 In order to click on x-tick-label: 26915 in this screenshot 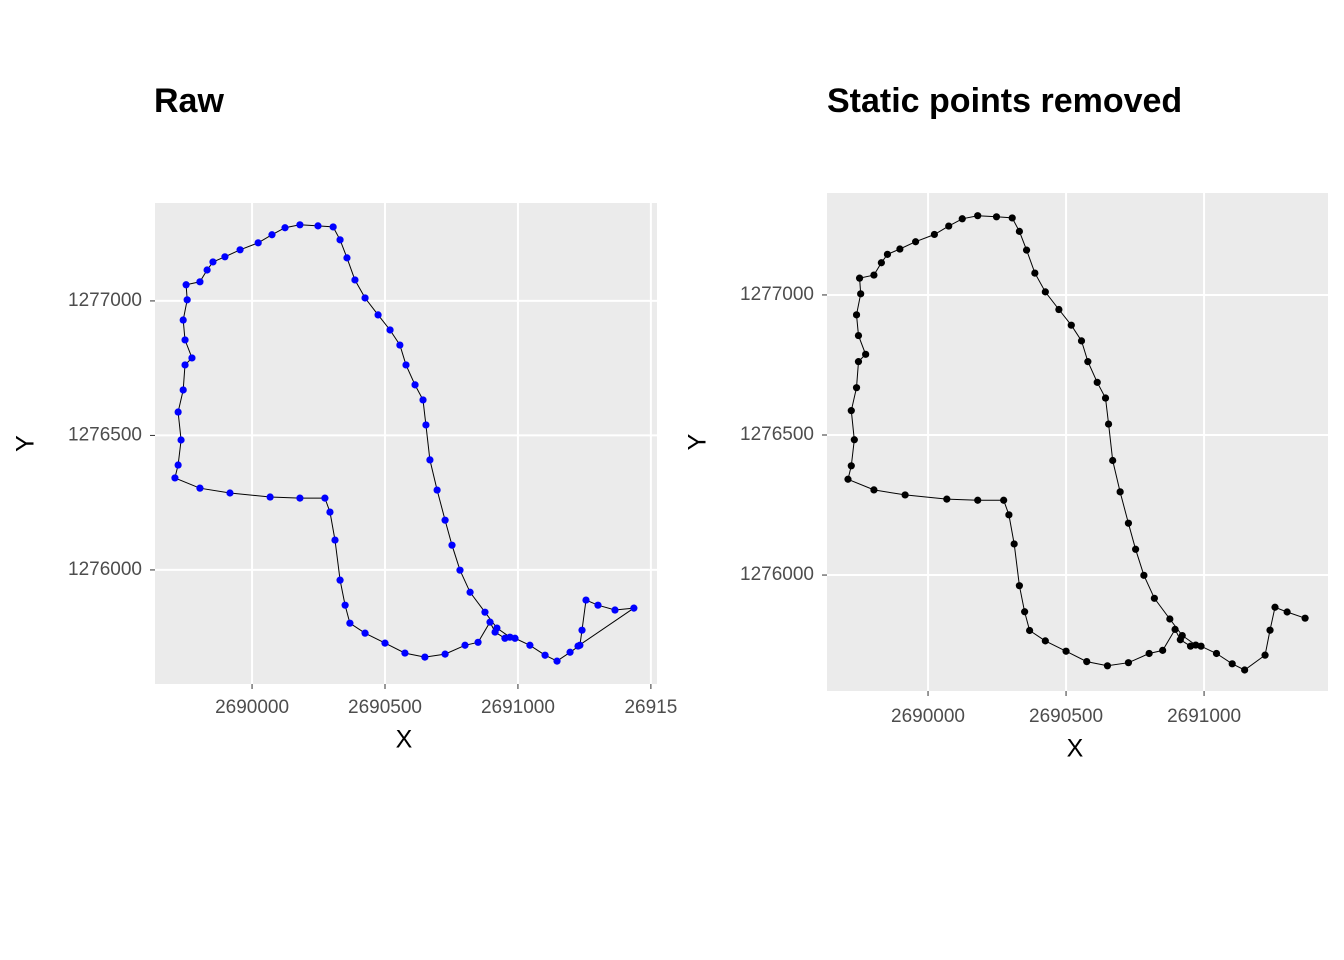, I will do `click(650, 707)`.